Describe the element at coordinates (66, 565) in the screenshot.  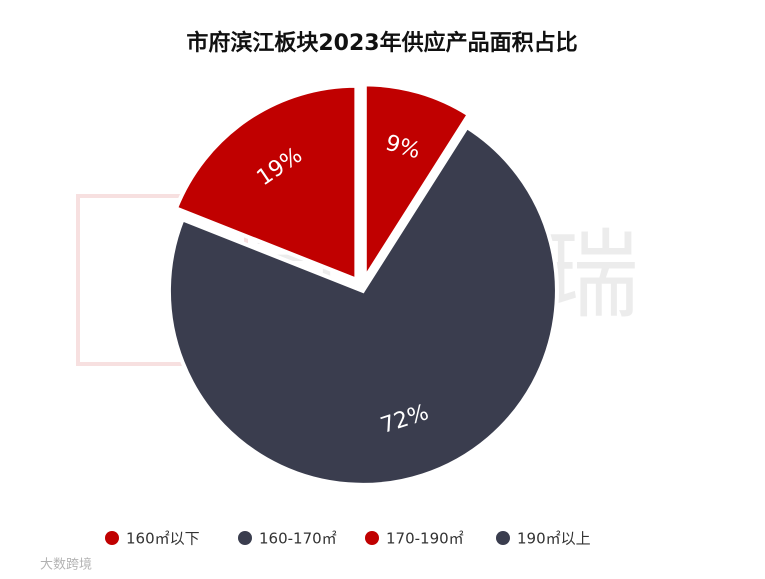
I see `source-mark: 大数跨境` at that location.